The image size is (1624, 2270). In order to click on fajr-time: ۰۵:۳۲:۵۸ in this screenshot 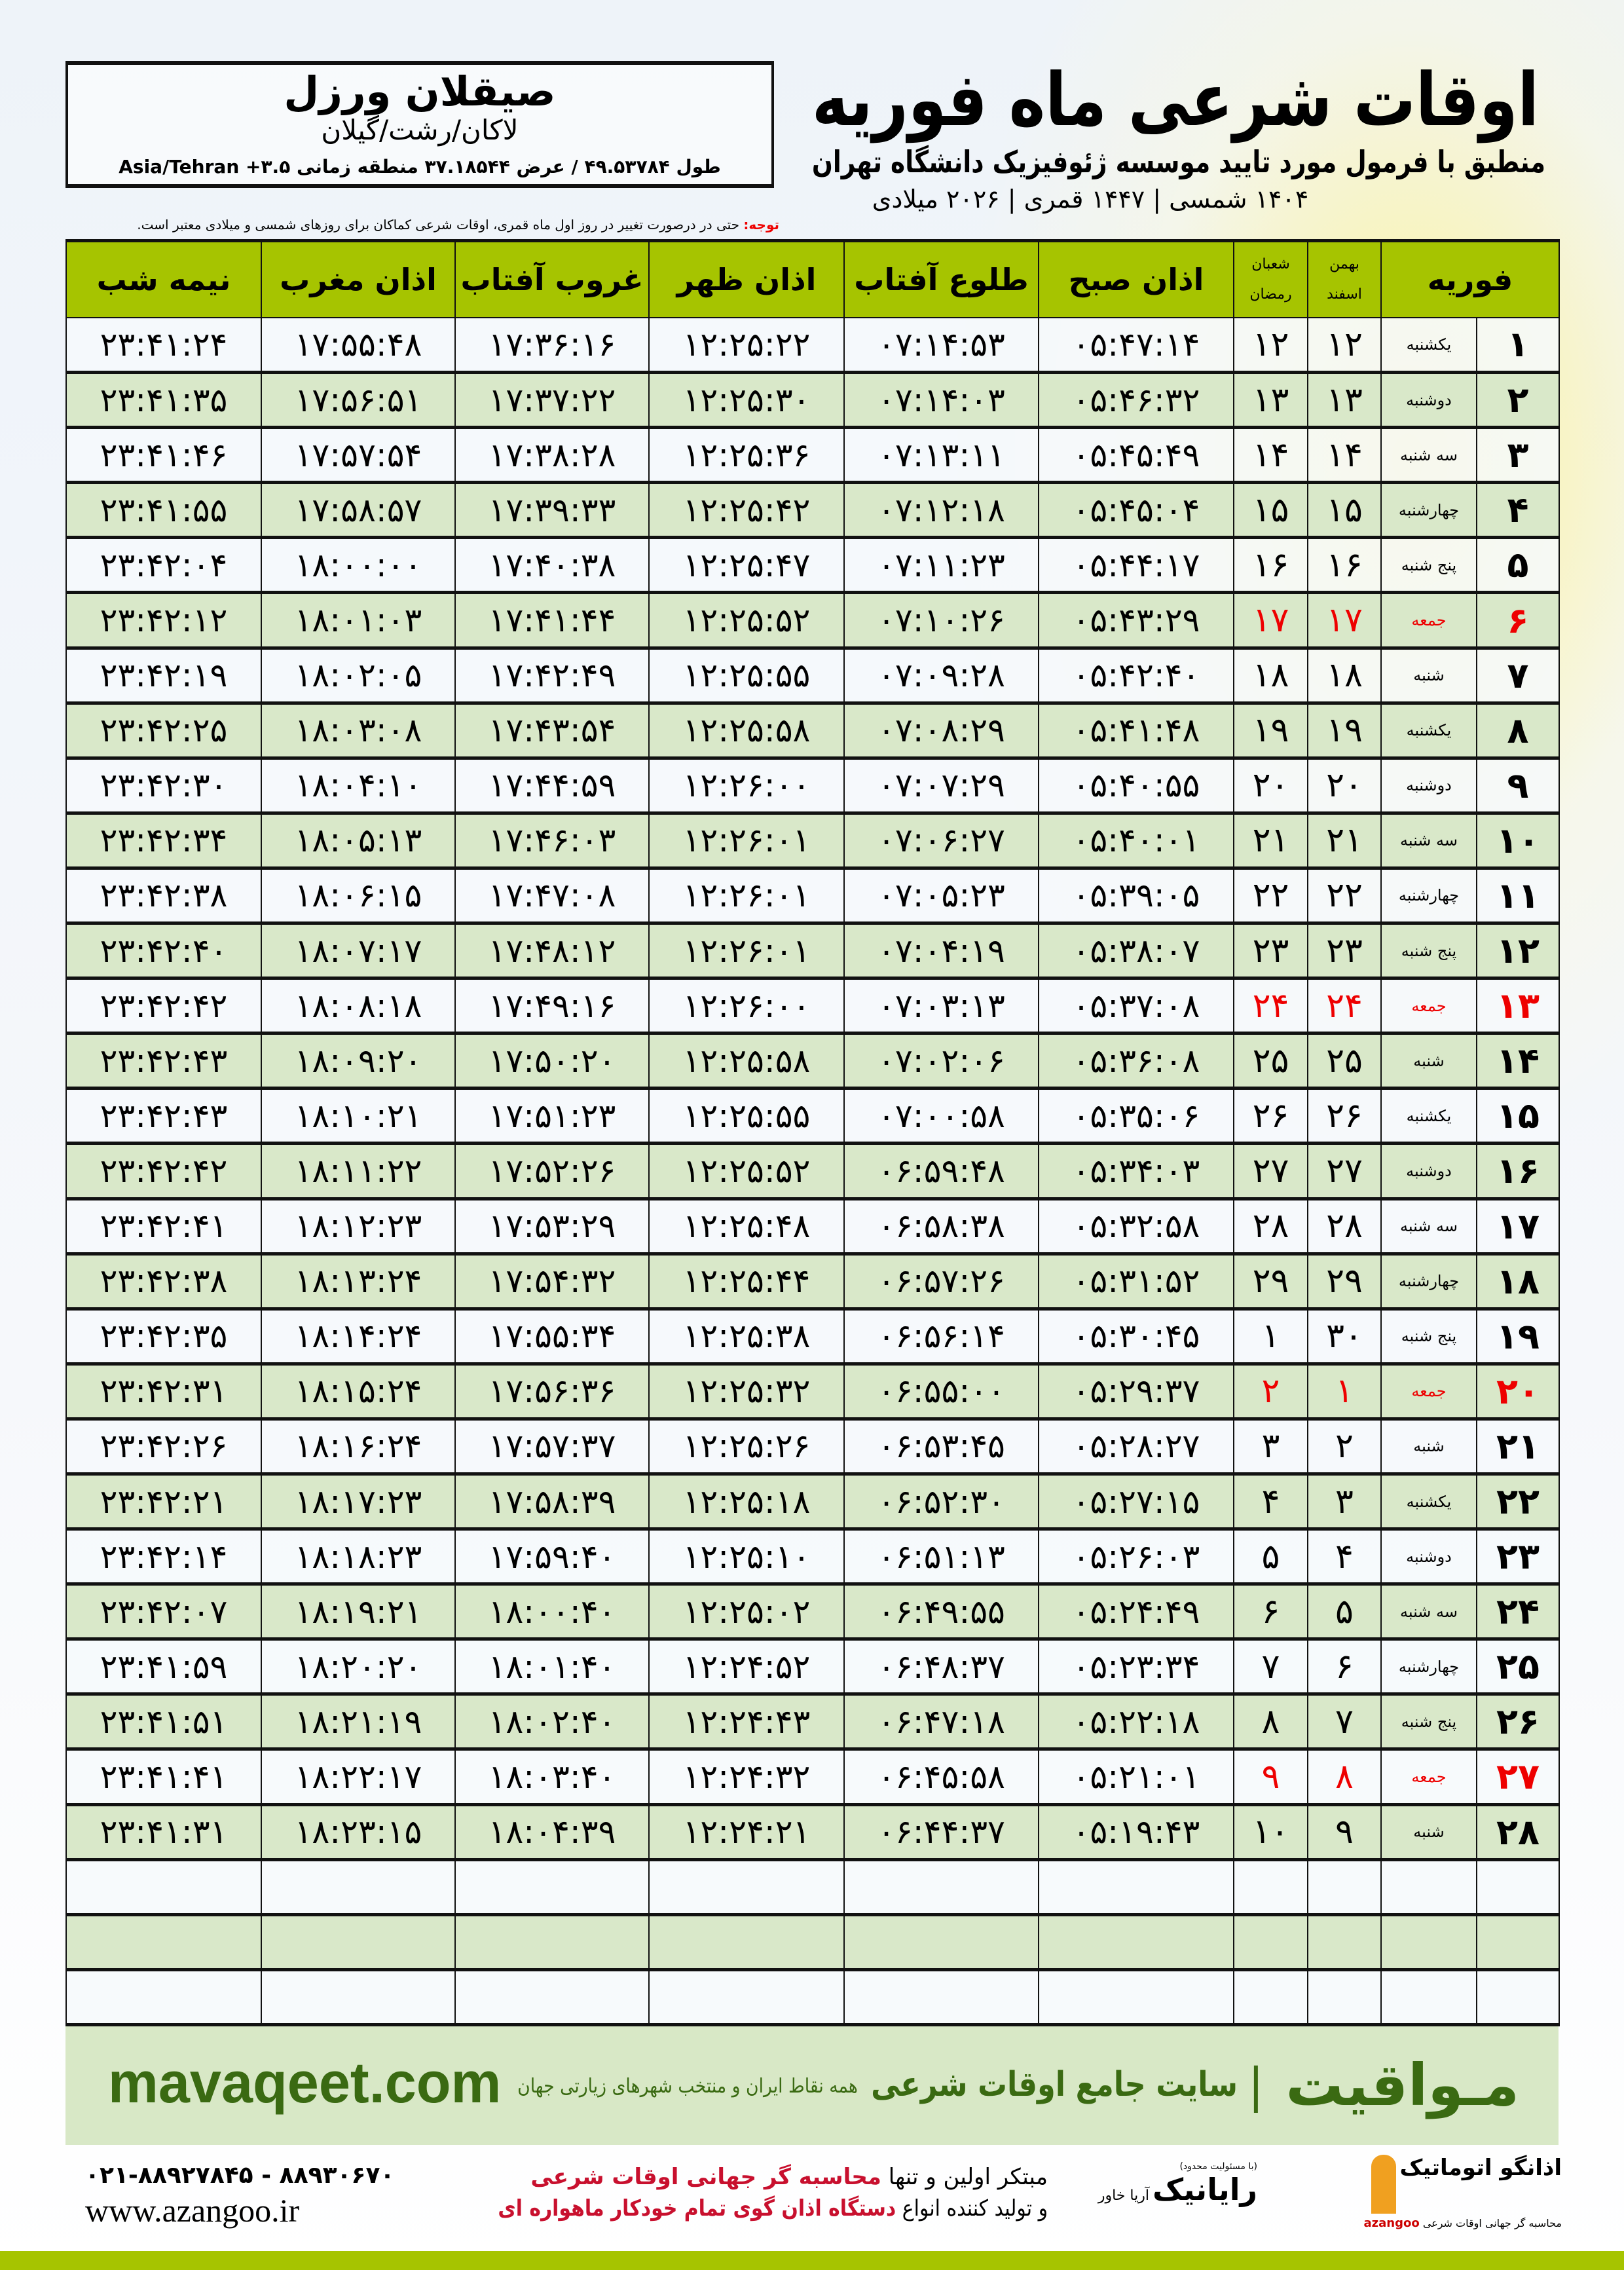, I will do `click(1136, 1226)`.